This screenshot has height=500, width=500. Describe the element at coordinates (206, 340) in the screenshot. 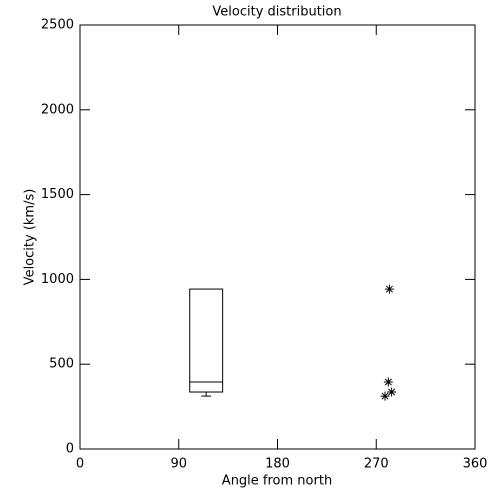

I see `box` at that location.